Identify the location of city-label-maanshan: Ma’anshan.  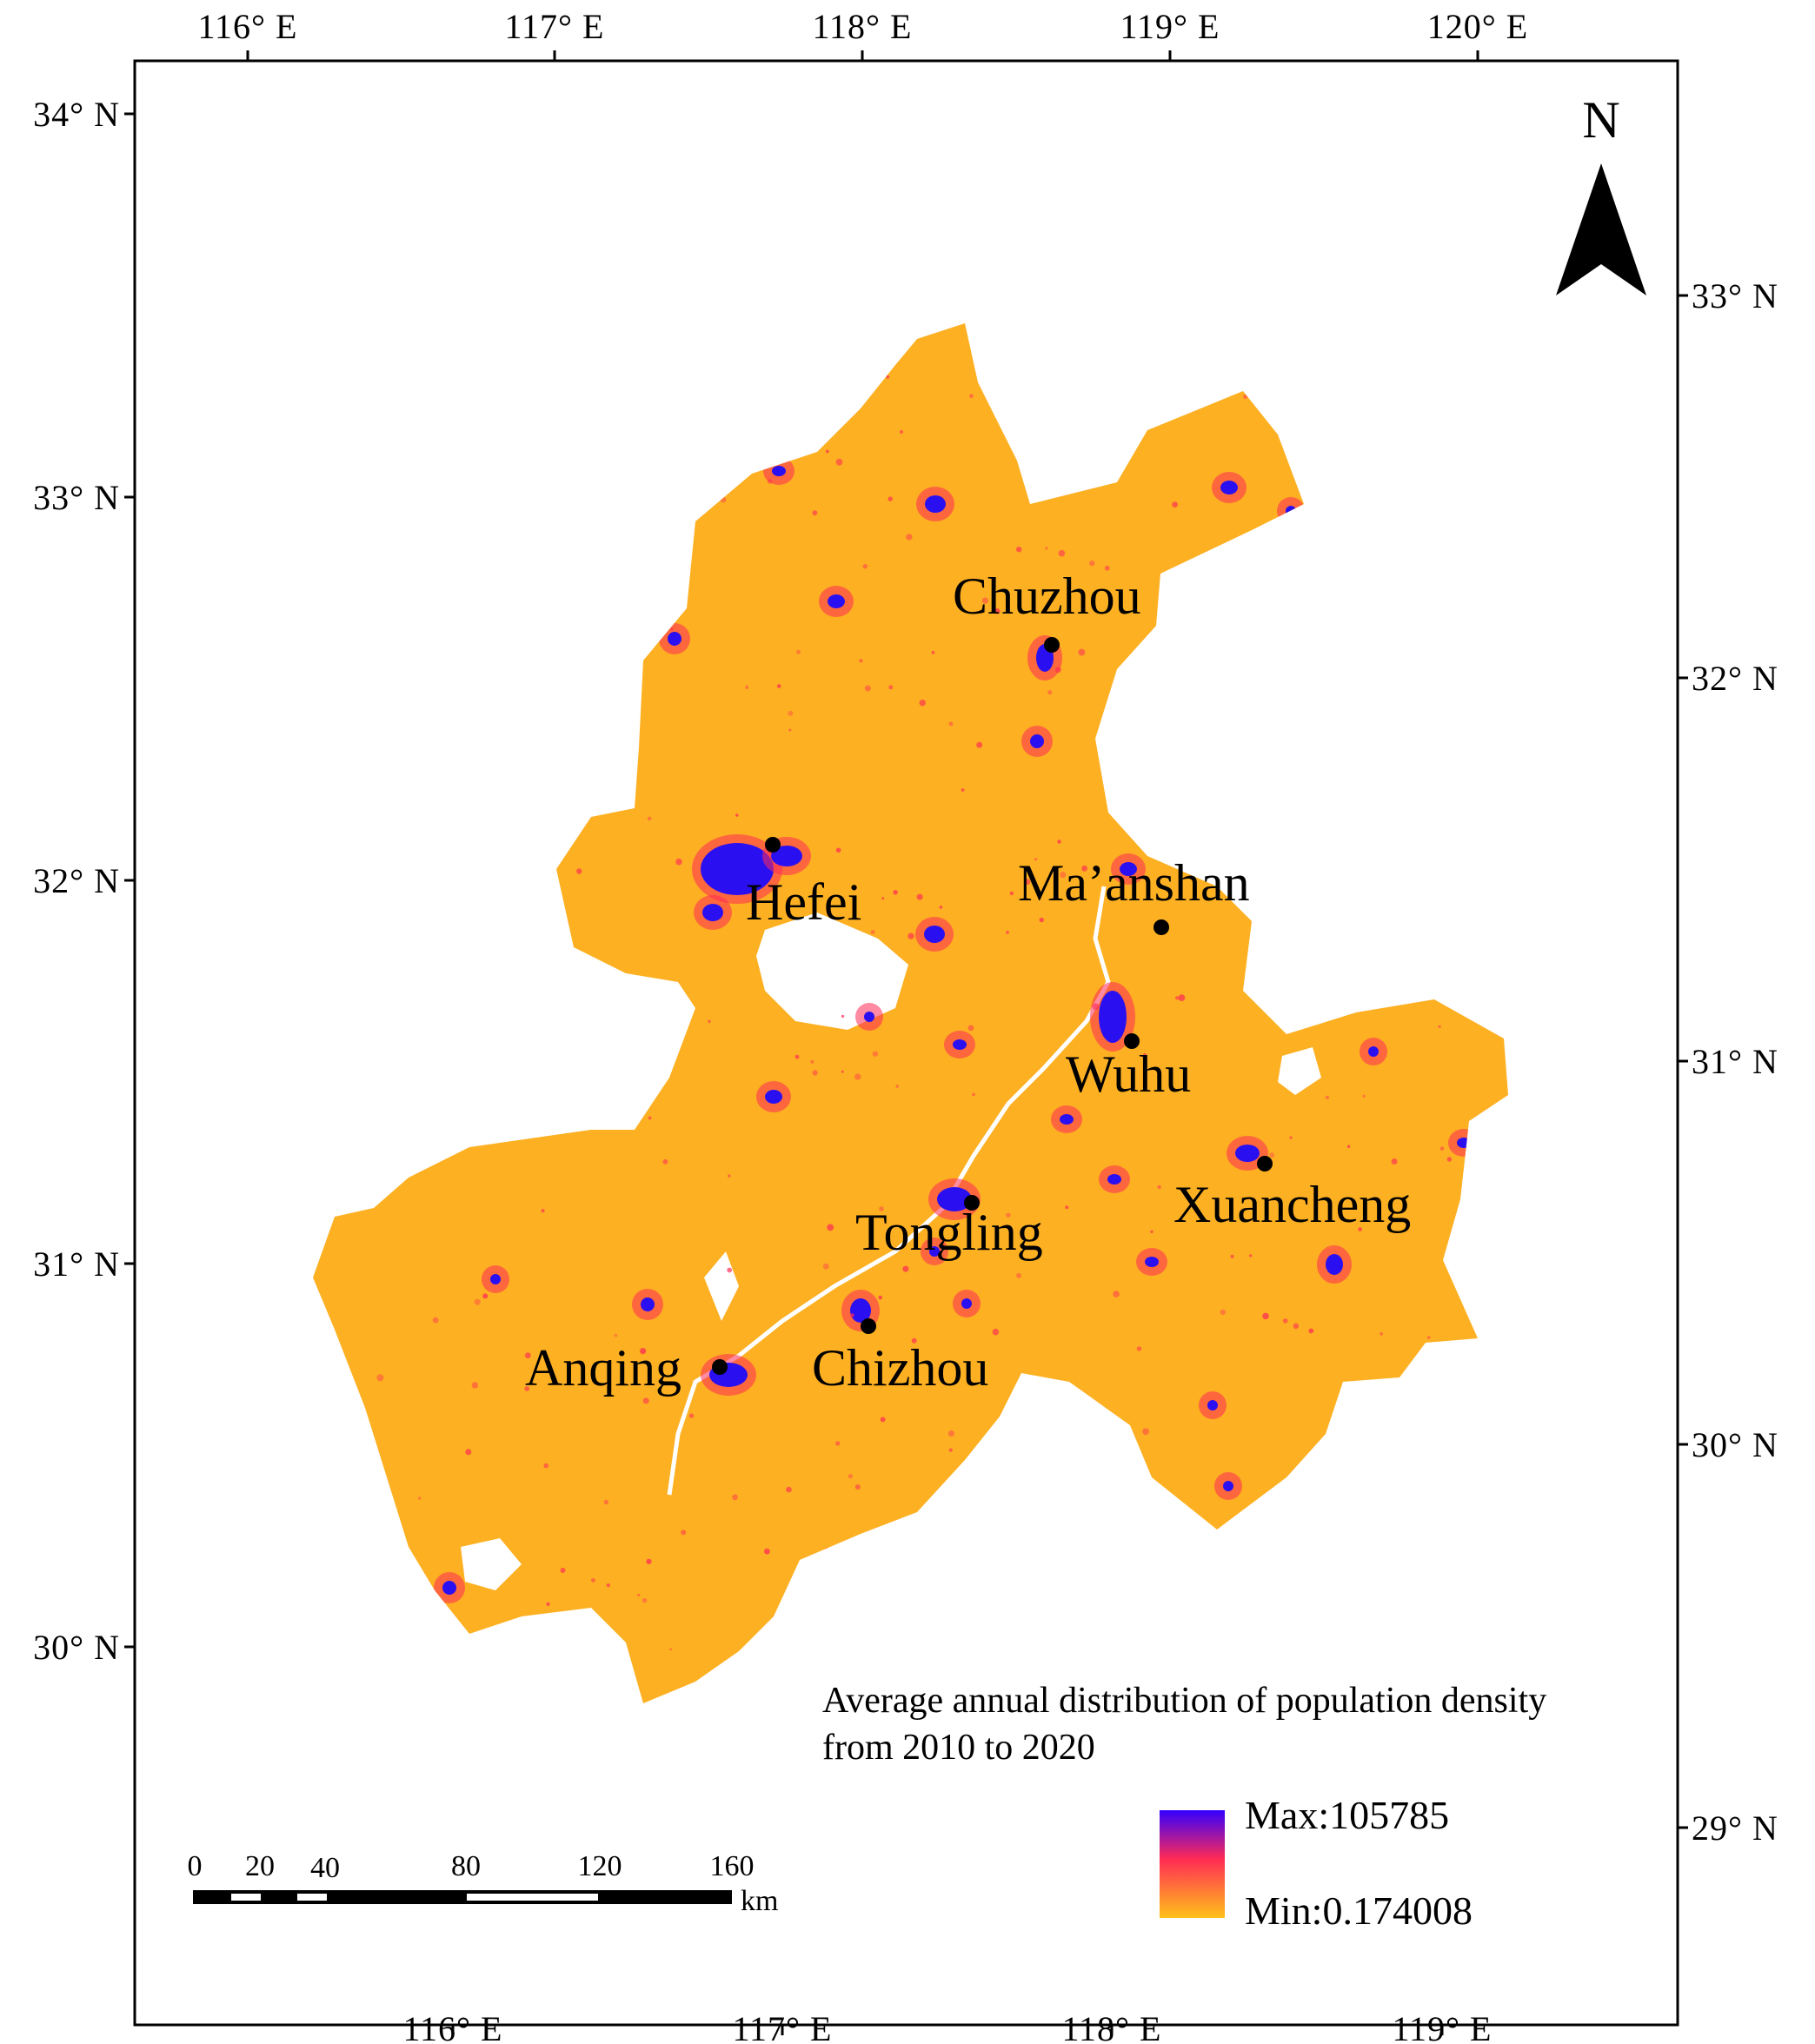
(1134, 883).